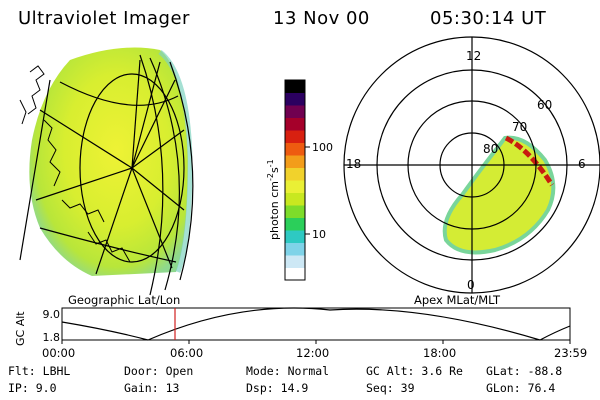 The image size is (600, 400). Describe the element at coordinates (274, 170) in the screenshot. I see `unit-mid: s` at that location.